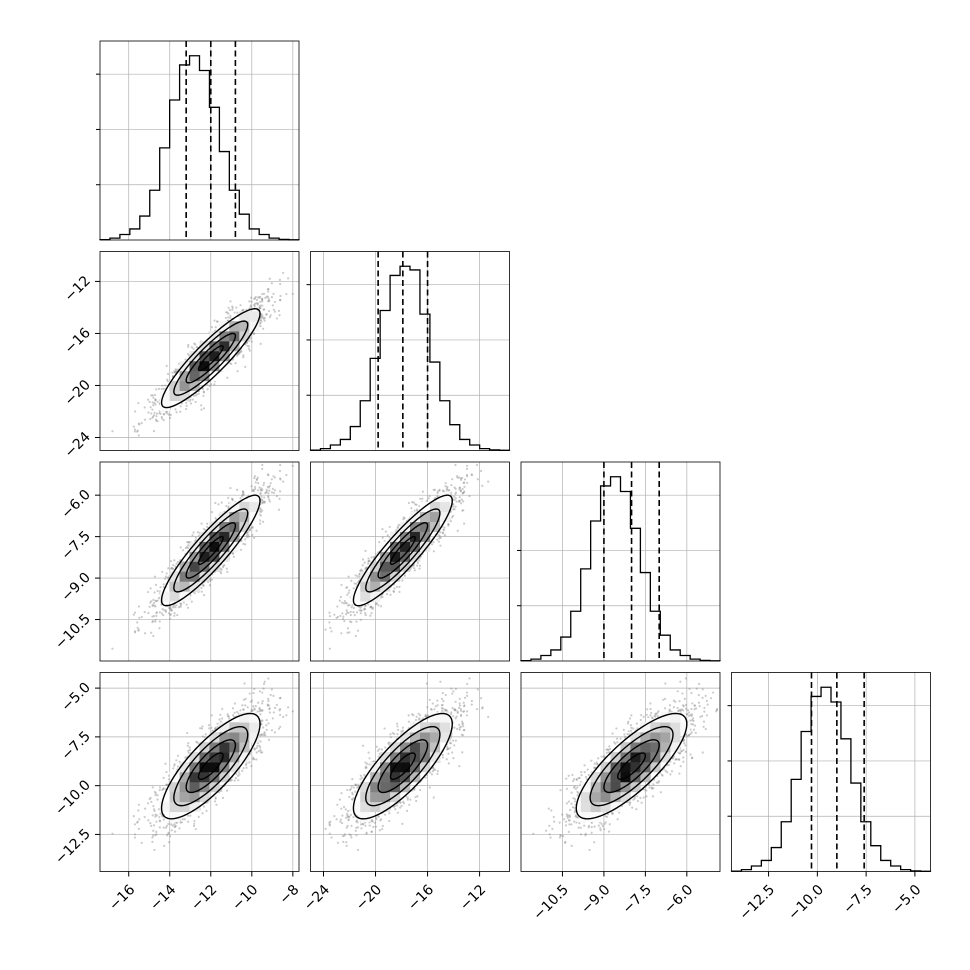 This screenshot has height=970, width=970. What do you see at coordinates (245, 898) in the screenshot?
I see `x-tick-label-1-3: −10` at bounding box center [245, 898].